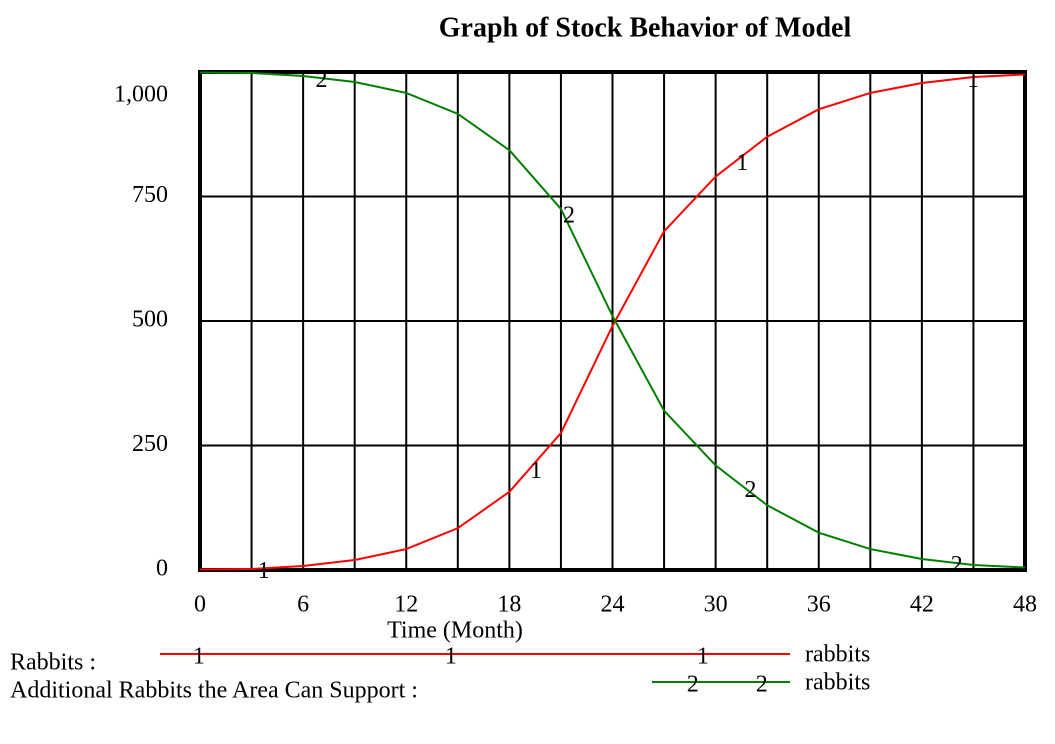 The height and width of the screenshot is (744, 1055). I want to click on x-tick-label: 30, so click(716, 605).